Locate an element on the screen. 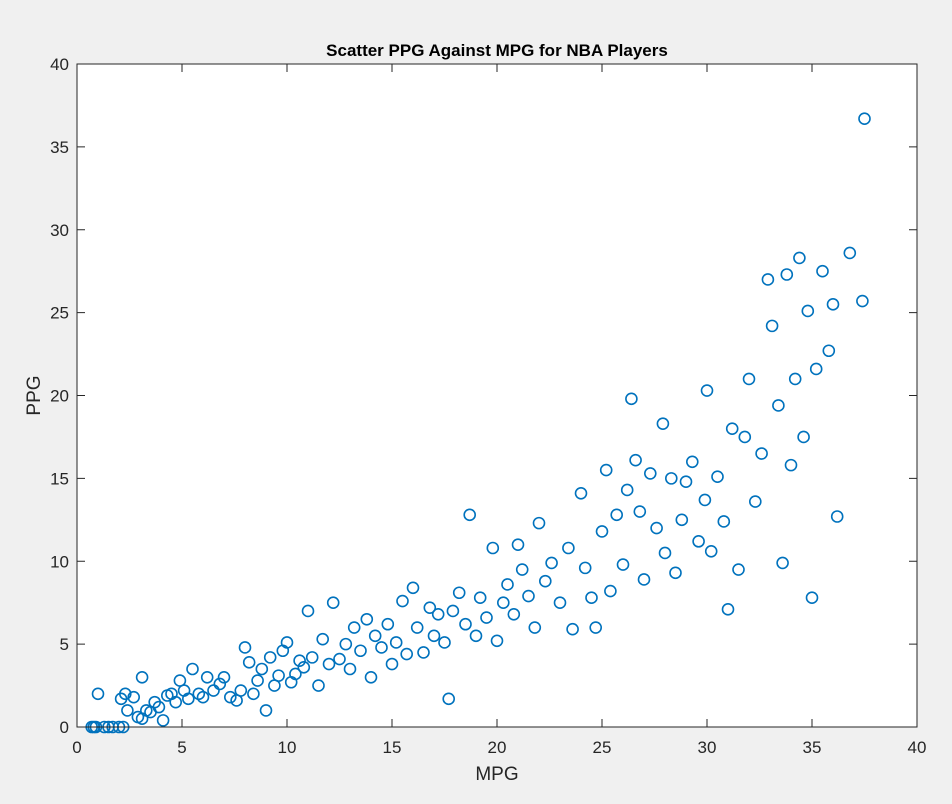 The image size is (952, 804). x-axis-label: MPG is located at coordinates (496, 774).